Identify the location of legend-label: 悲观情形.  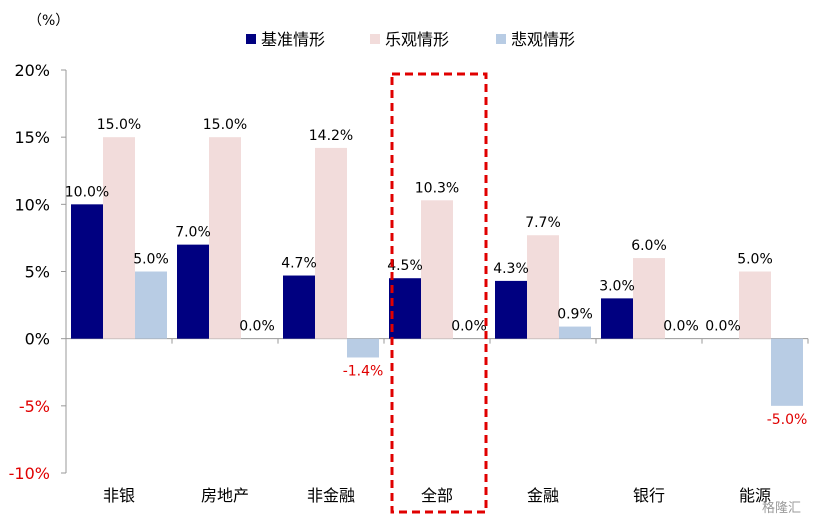
(543, 39).